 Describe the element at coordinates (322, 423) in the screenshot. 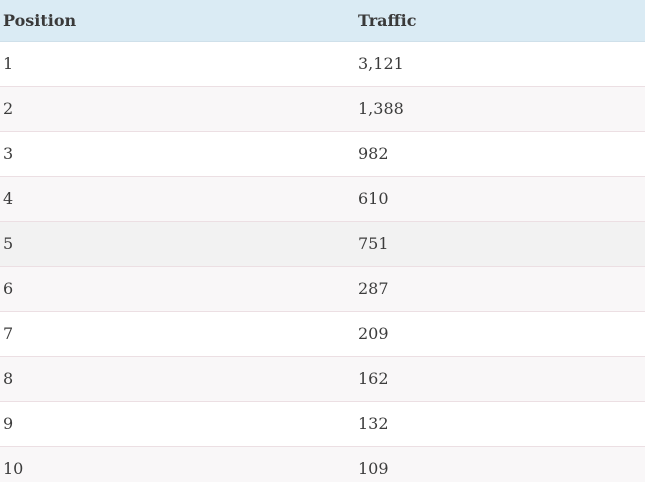

I see `table-row: 9 132` at that location.